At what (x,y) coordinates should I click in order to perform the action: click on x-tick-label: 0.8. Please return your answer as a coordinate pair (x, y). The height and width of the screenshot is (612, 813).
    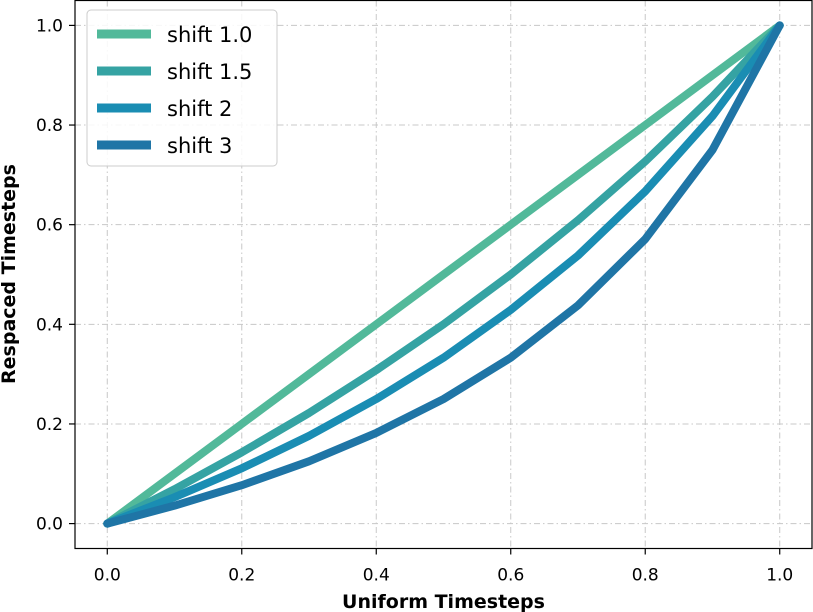
    Looking at the image, I should click on (645, 576).